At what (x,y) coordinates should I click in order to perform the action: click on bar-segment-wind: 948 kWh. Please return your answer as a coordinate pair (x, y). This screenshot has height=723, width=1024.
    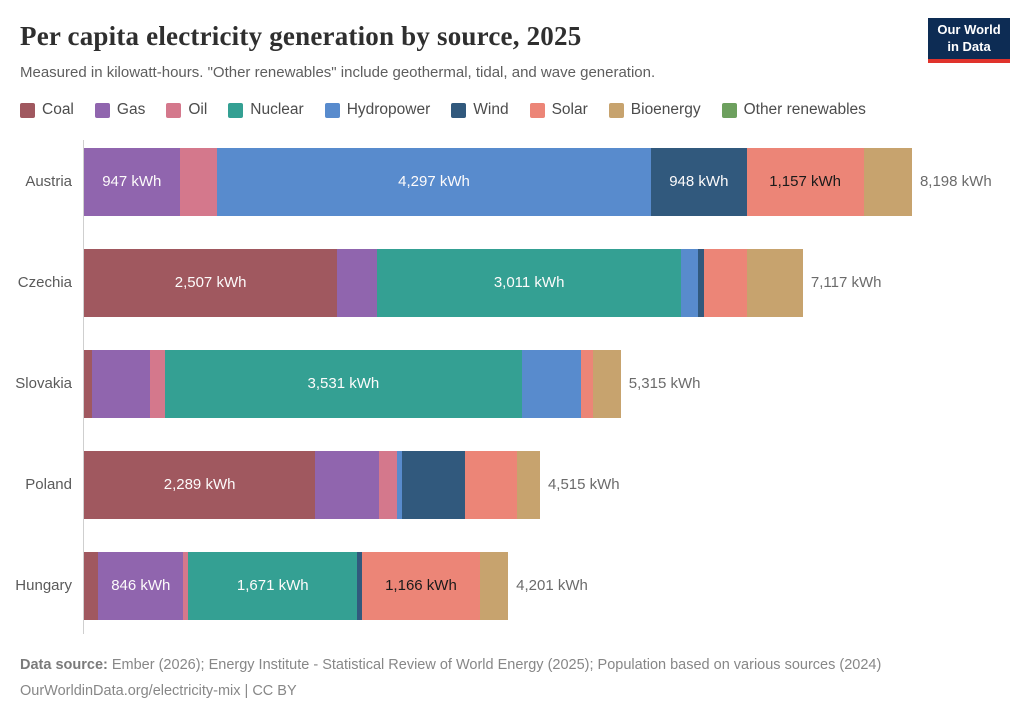
    Looking at the image, I should click on (698, 181).